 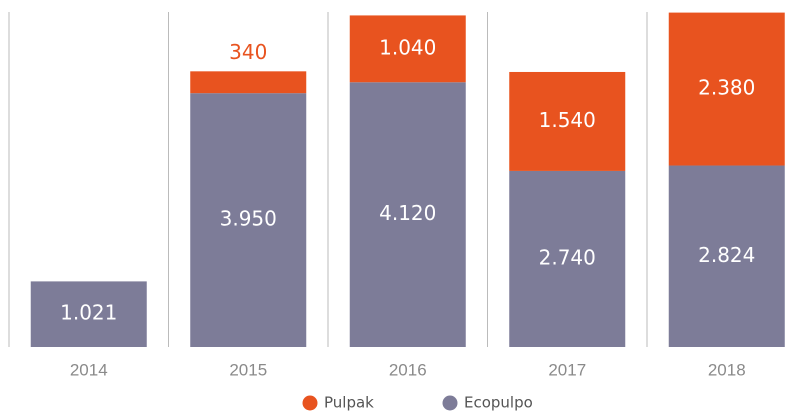 I want to click on legend-label: Ecopulpo, so click(x=498, y=403).